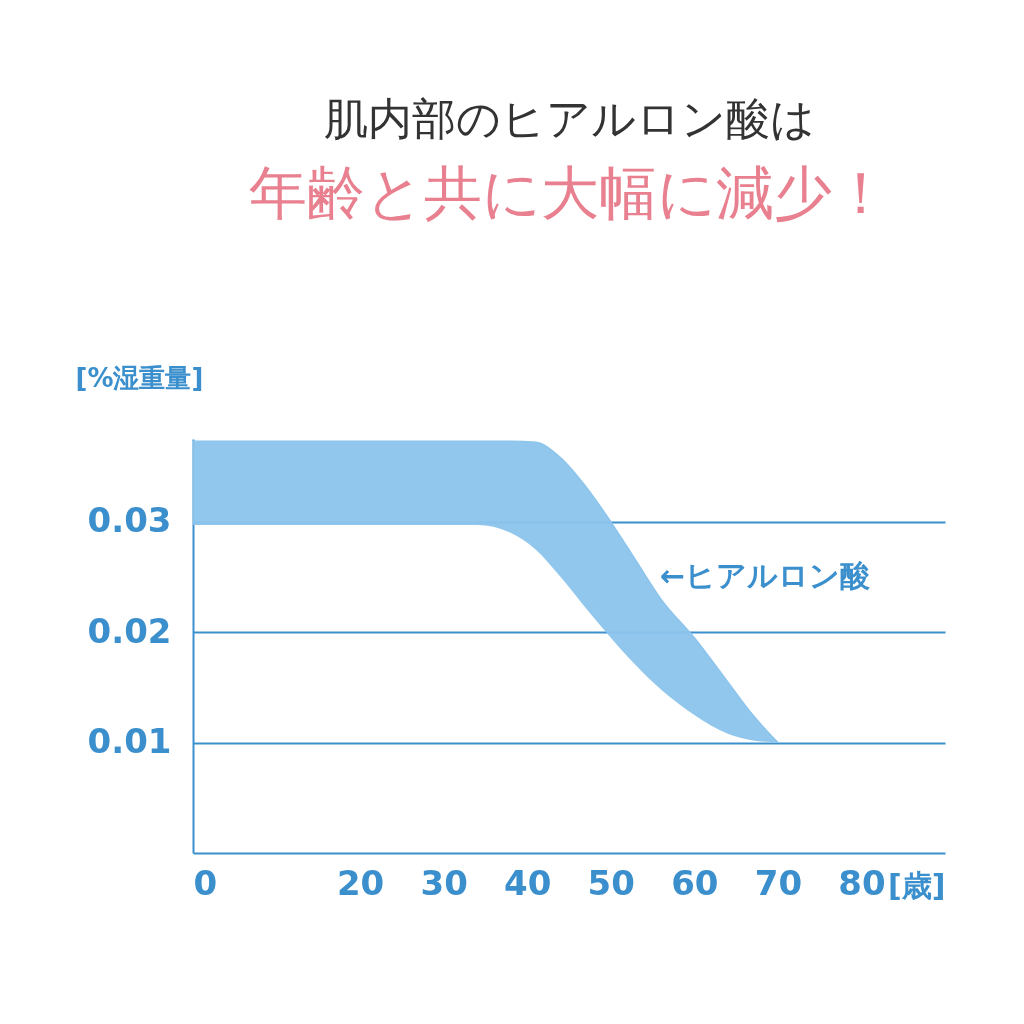 This screenshot has width=1024, height=1024. Describe the element at coordinates (917, 885) in the screenshot. I see `x-axis-title: [歳]` at that location.